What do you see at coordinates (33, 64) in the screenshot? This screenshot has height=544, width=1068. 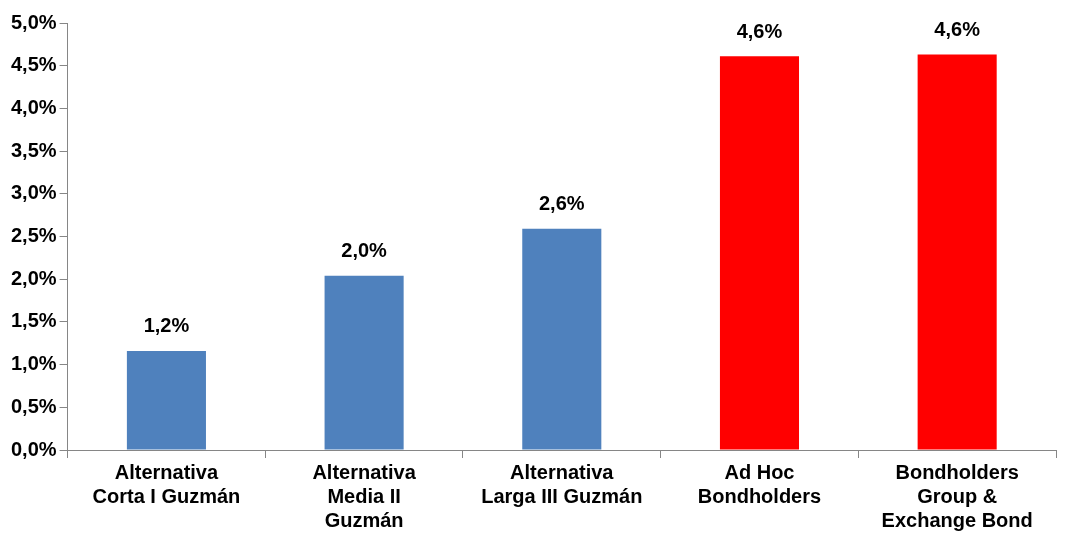 I see `y-tick-label: 4,5%` at bounding box center [33, 64].